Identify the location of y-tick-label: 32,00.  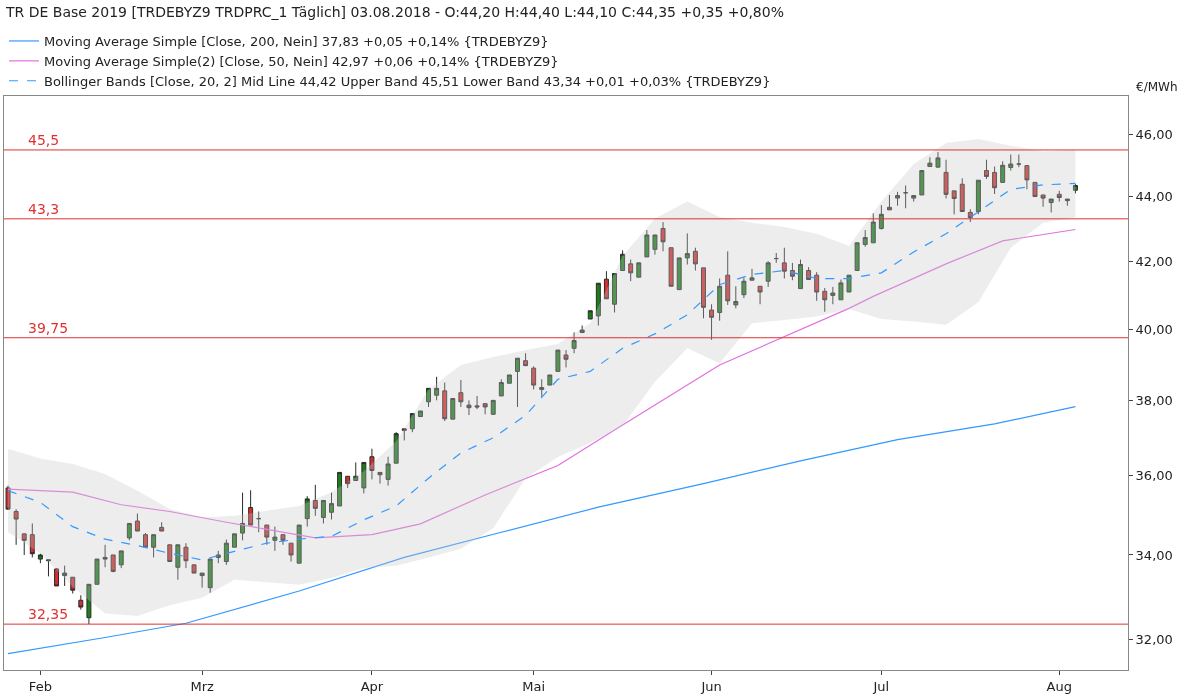
(1154, 639).